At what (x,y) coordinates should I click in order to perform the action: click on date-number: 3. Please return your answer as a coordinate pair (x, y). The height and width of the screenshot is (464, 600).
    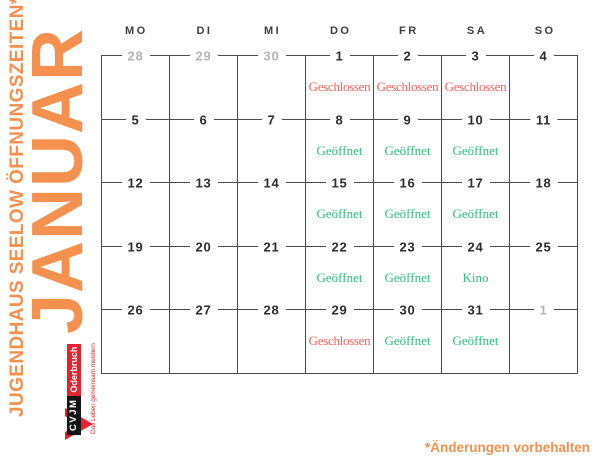
    Looking at the image, I should click on (475, 56).